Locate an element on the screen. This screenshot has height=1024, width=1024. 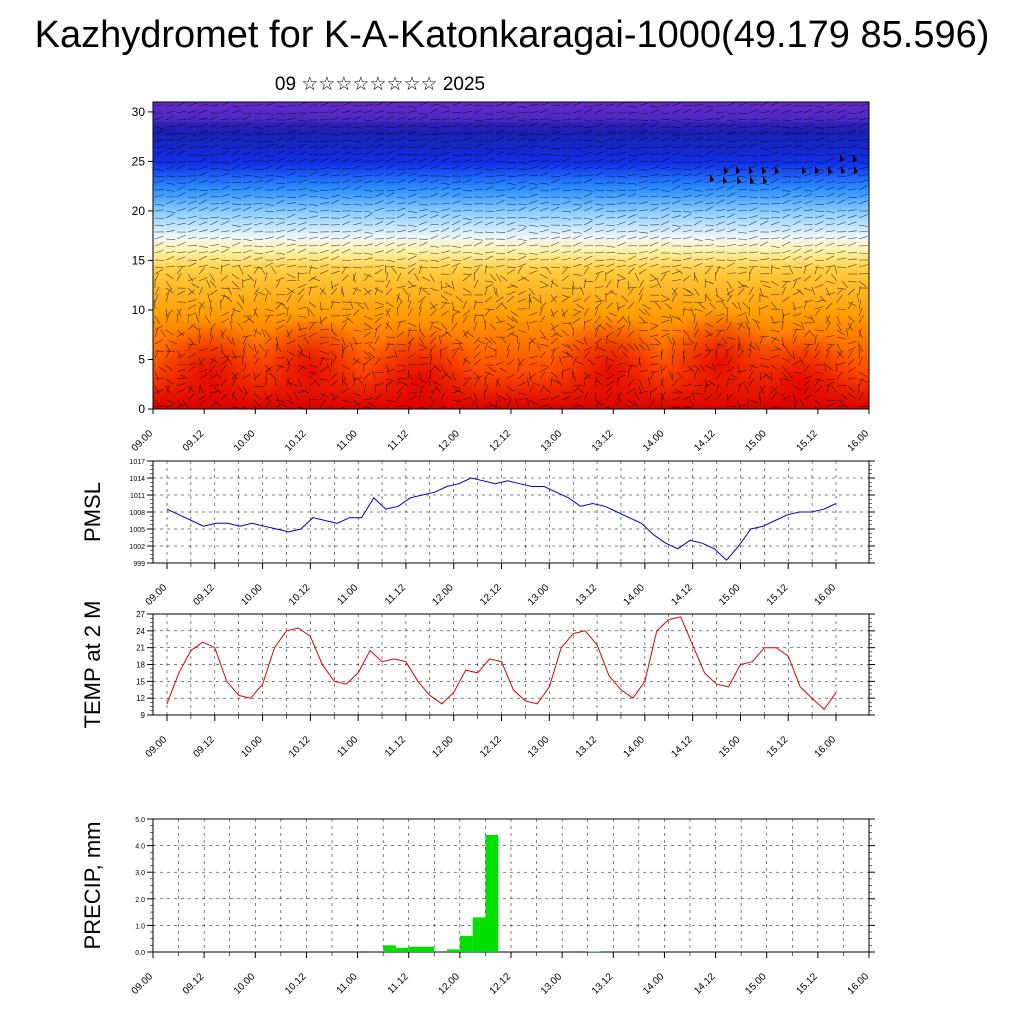
y-tick-label: 15 is located at coordinates (139, 260).